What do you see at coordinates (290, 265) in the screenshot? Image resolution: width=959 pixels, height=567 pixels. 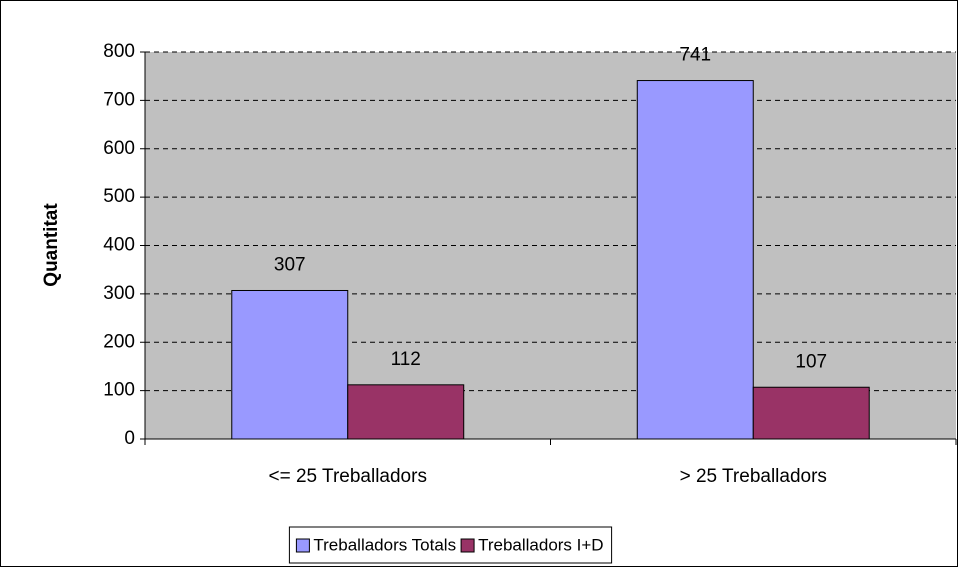 I see `data-label: 307` at bounding box center [290, 265].